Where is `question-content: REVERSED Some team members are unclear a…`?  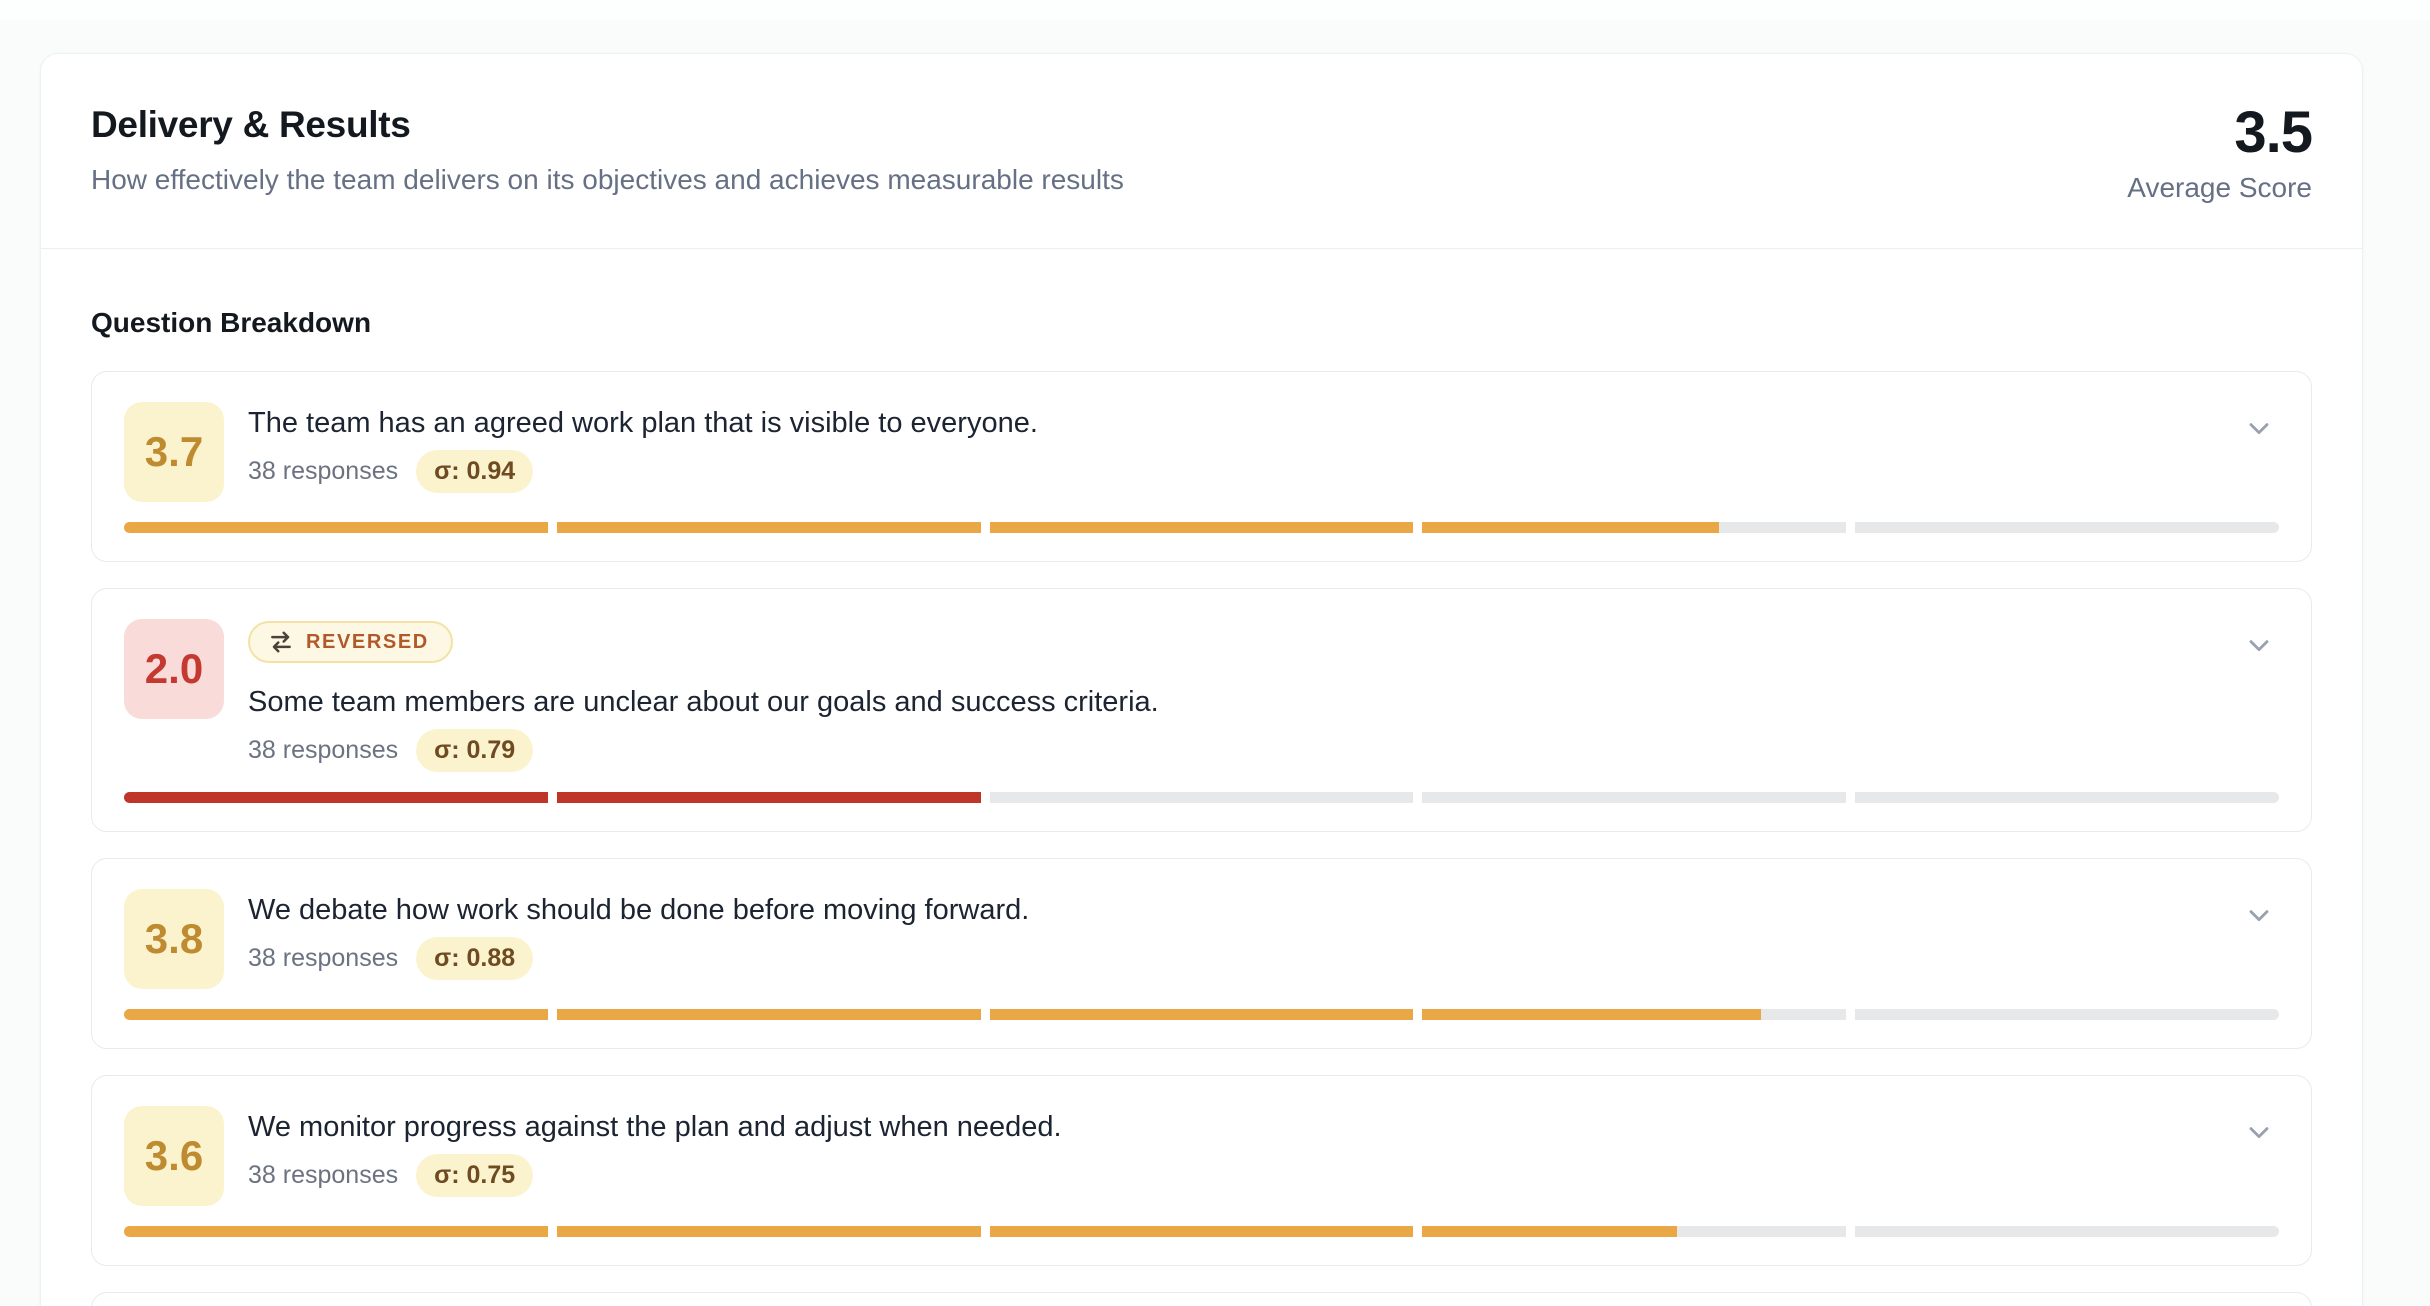 question-content: REVERSED Some team members are unclear a… is located at coordinates (1233, 695).